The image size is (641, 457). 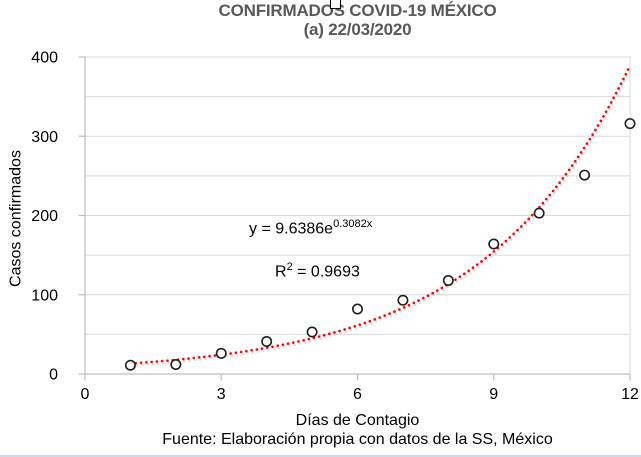 I want to click on r-squared-label: R2 = 0.9693, so click(x=317, y=271).